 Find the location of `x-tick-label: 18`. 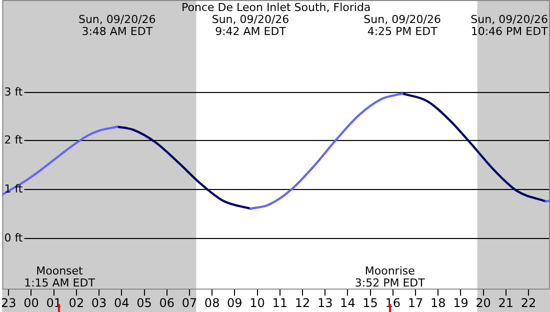

x-tick-label: 18 is located at coordinates (438, 303).